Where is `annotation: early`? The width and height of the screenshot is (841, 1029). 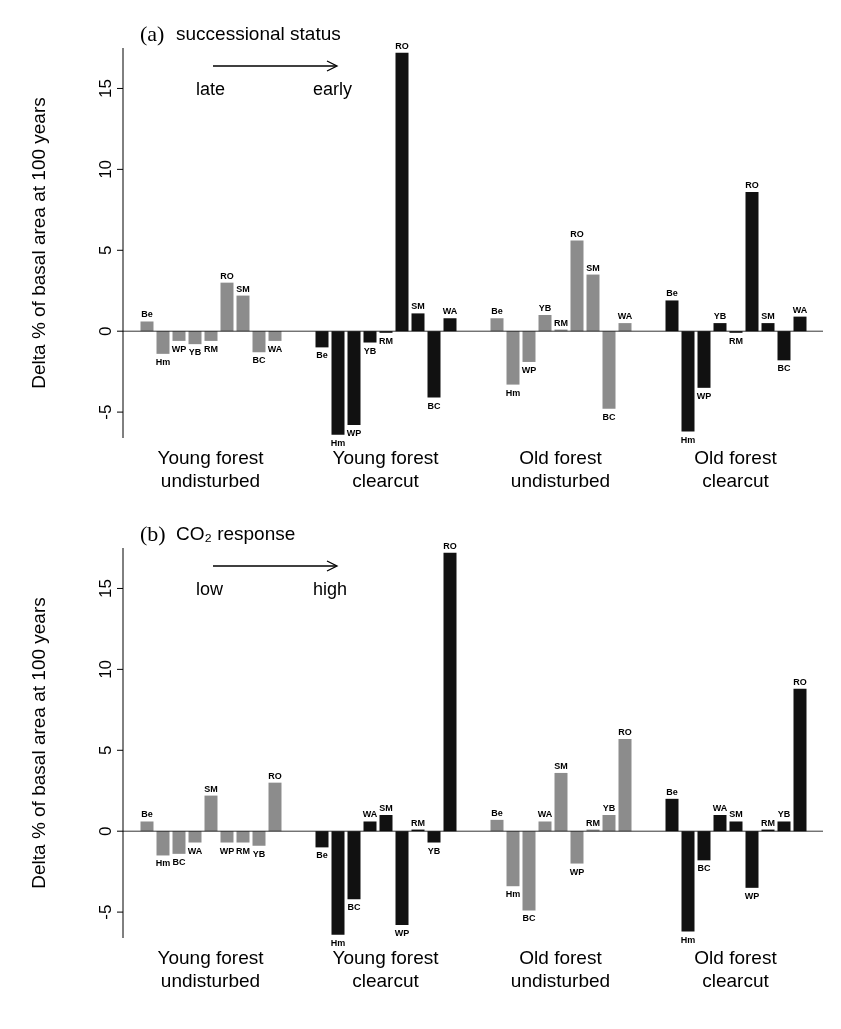
annotation: early is located at coordinates (333, 89).